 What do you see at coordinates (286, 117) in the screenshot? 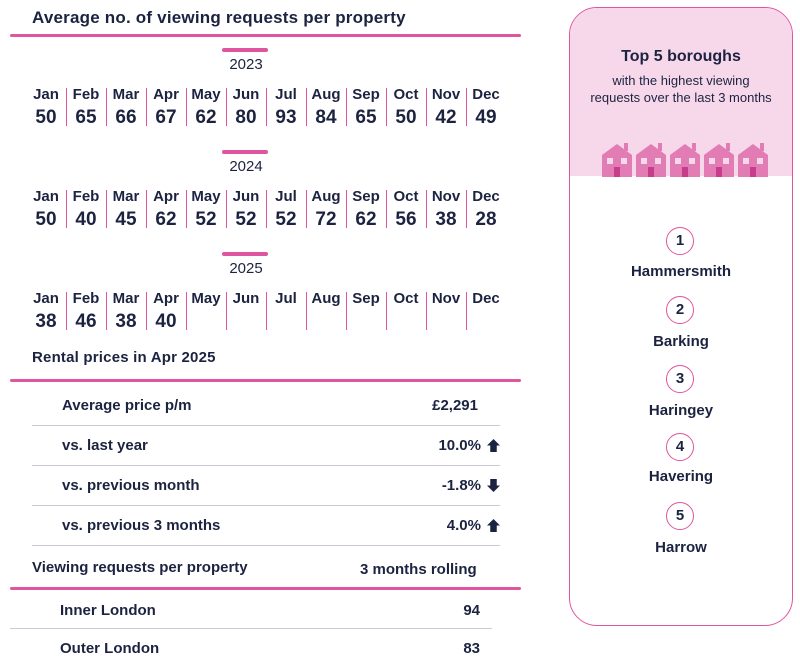
I see `month-value: 93` at bounding box center [286, 117].